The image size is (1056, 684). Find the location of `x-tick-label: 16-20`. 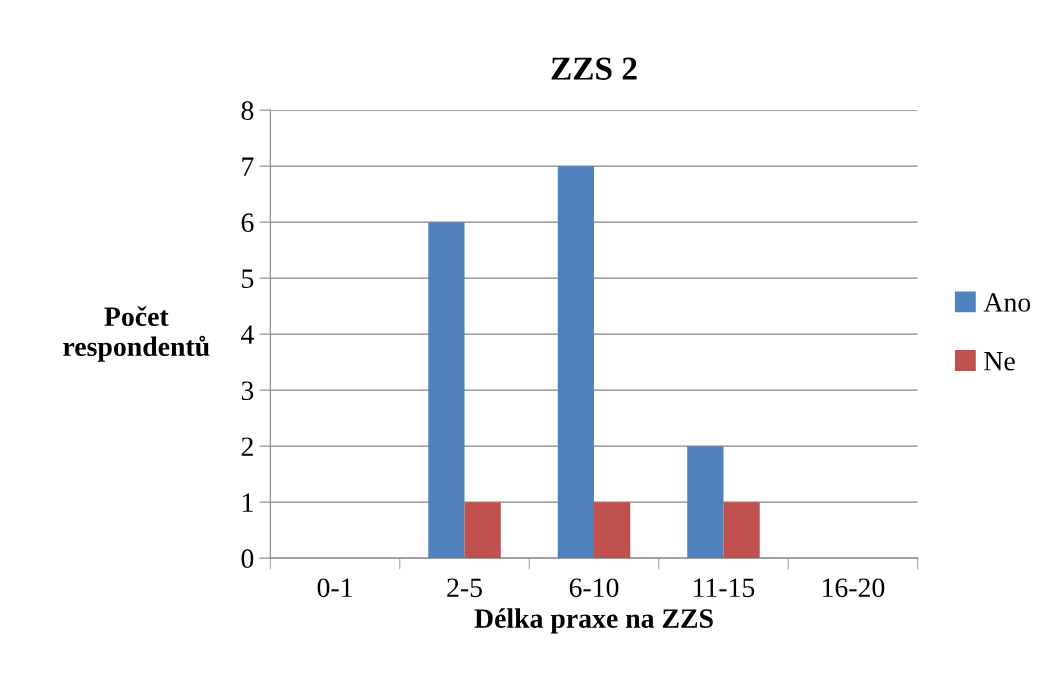

x-tick-label: 16-20 is located at coordinates (853, 588).